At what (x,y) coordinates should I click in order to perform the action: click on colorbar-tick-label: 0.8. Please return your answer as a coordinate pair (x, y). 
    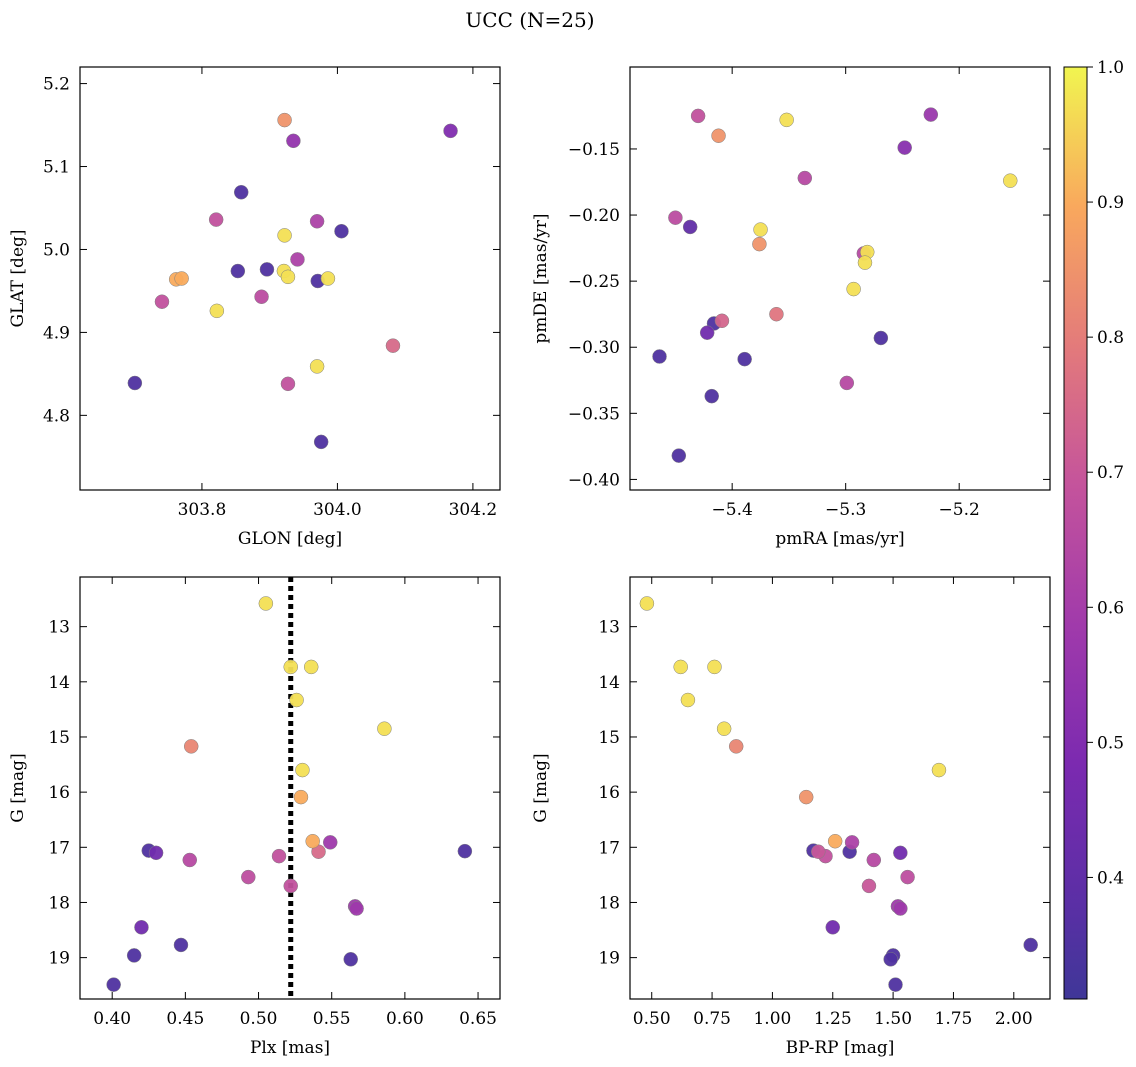
    Looking at the image, I should click on (1110, 338).